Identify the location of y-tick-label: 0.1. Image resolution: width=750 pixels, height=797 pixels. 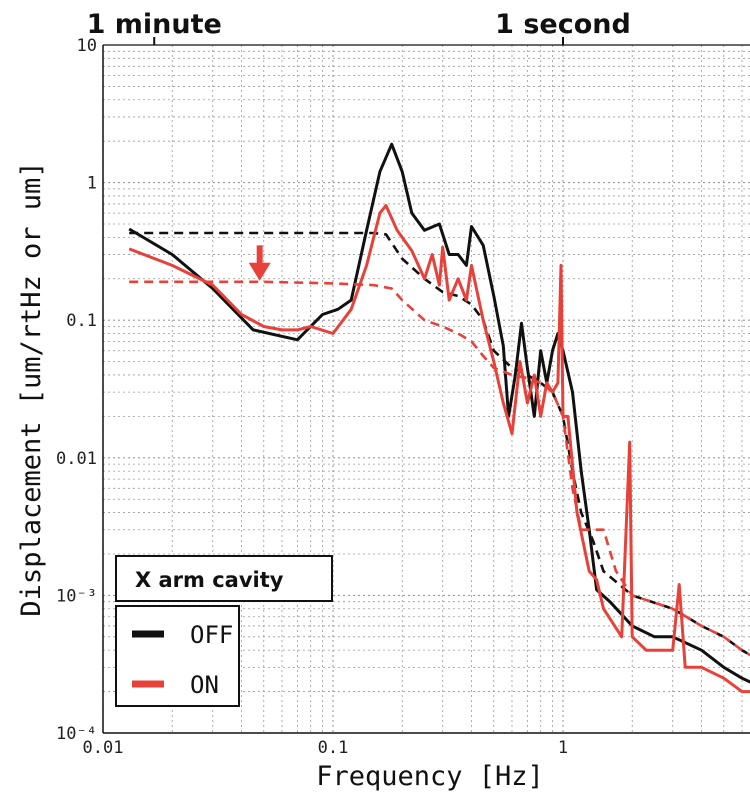
(81, 321).